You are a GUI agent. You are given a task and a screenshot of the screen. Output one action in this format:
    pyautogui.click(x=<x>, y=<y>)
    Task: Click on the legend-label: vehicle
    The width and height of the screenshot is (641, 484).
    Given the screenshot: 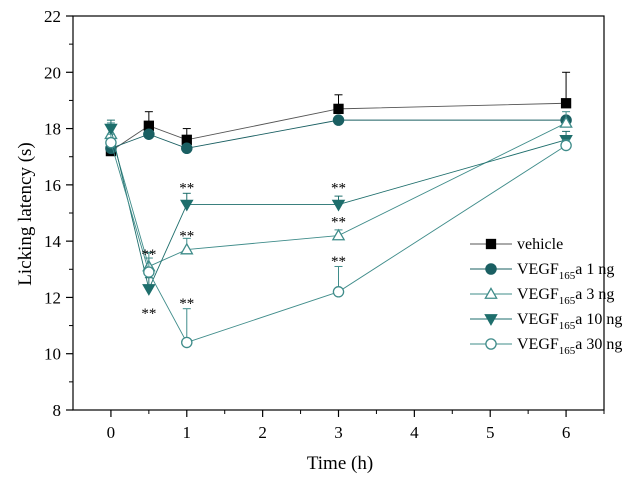 What is the action you would take?
    pyautogui.click(x=540, y=244)
    